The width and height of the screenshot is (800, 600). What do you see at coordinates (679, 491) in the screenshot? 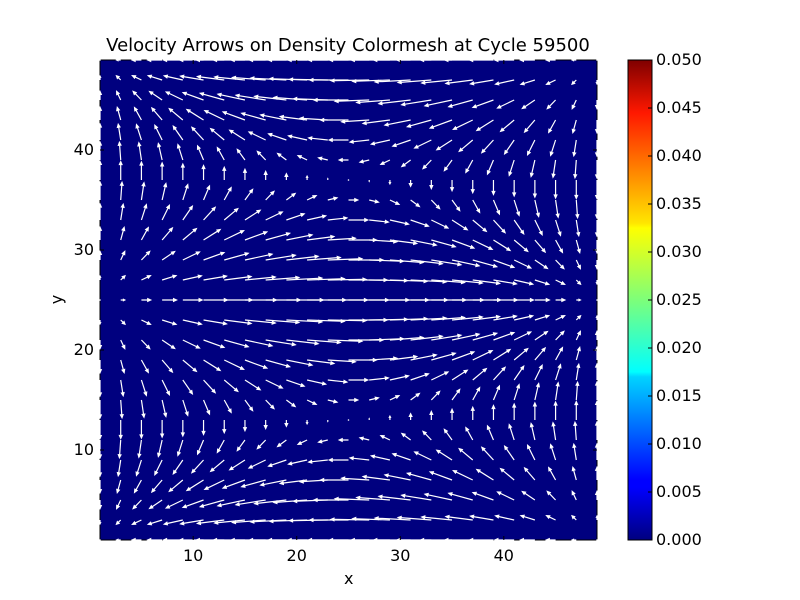
I see `colorbar-tick-label: 0.005` at bounding box center [679, 491].